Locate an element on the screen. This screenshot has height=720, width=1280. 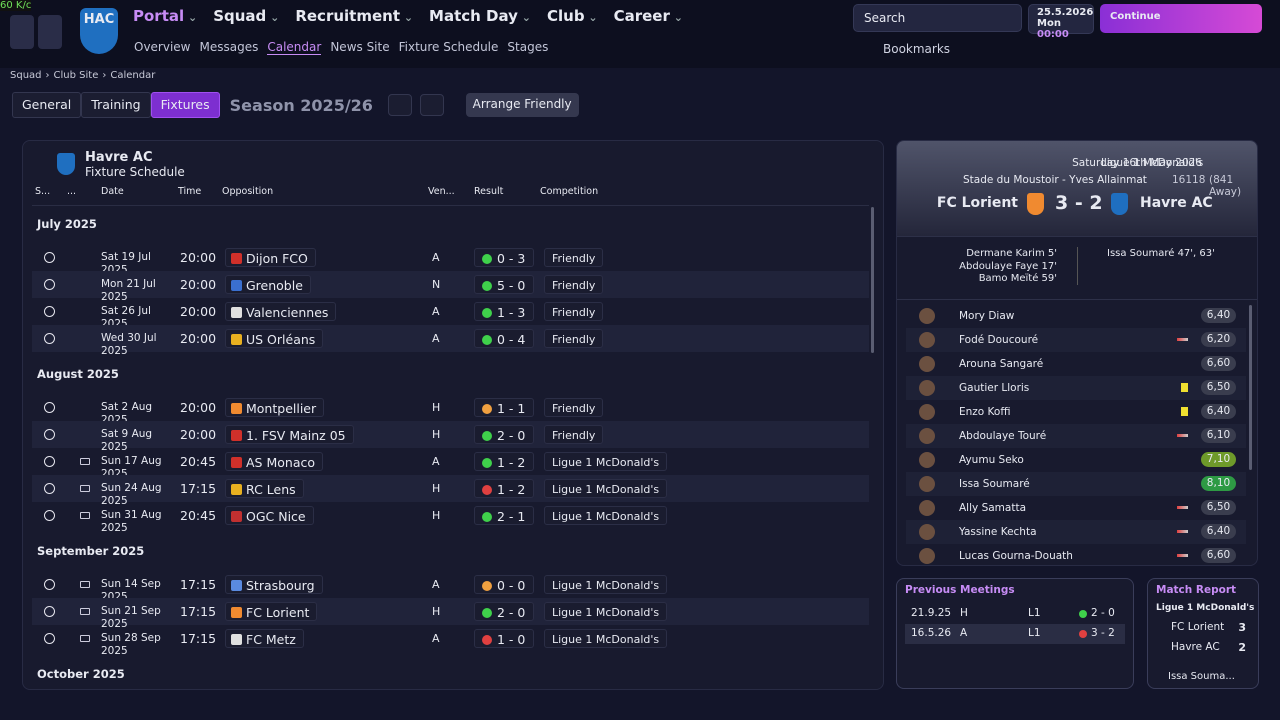
forward-button is located at coordinates (50, 32).